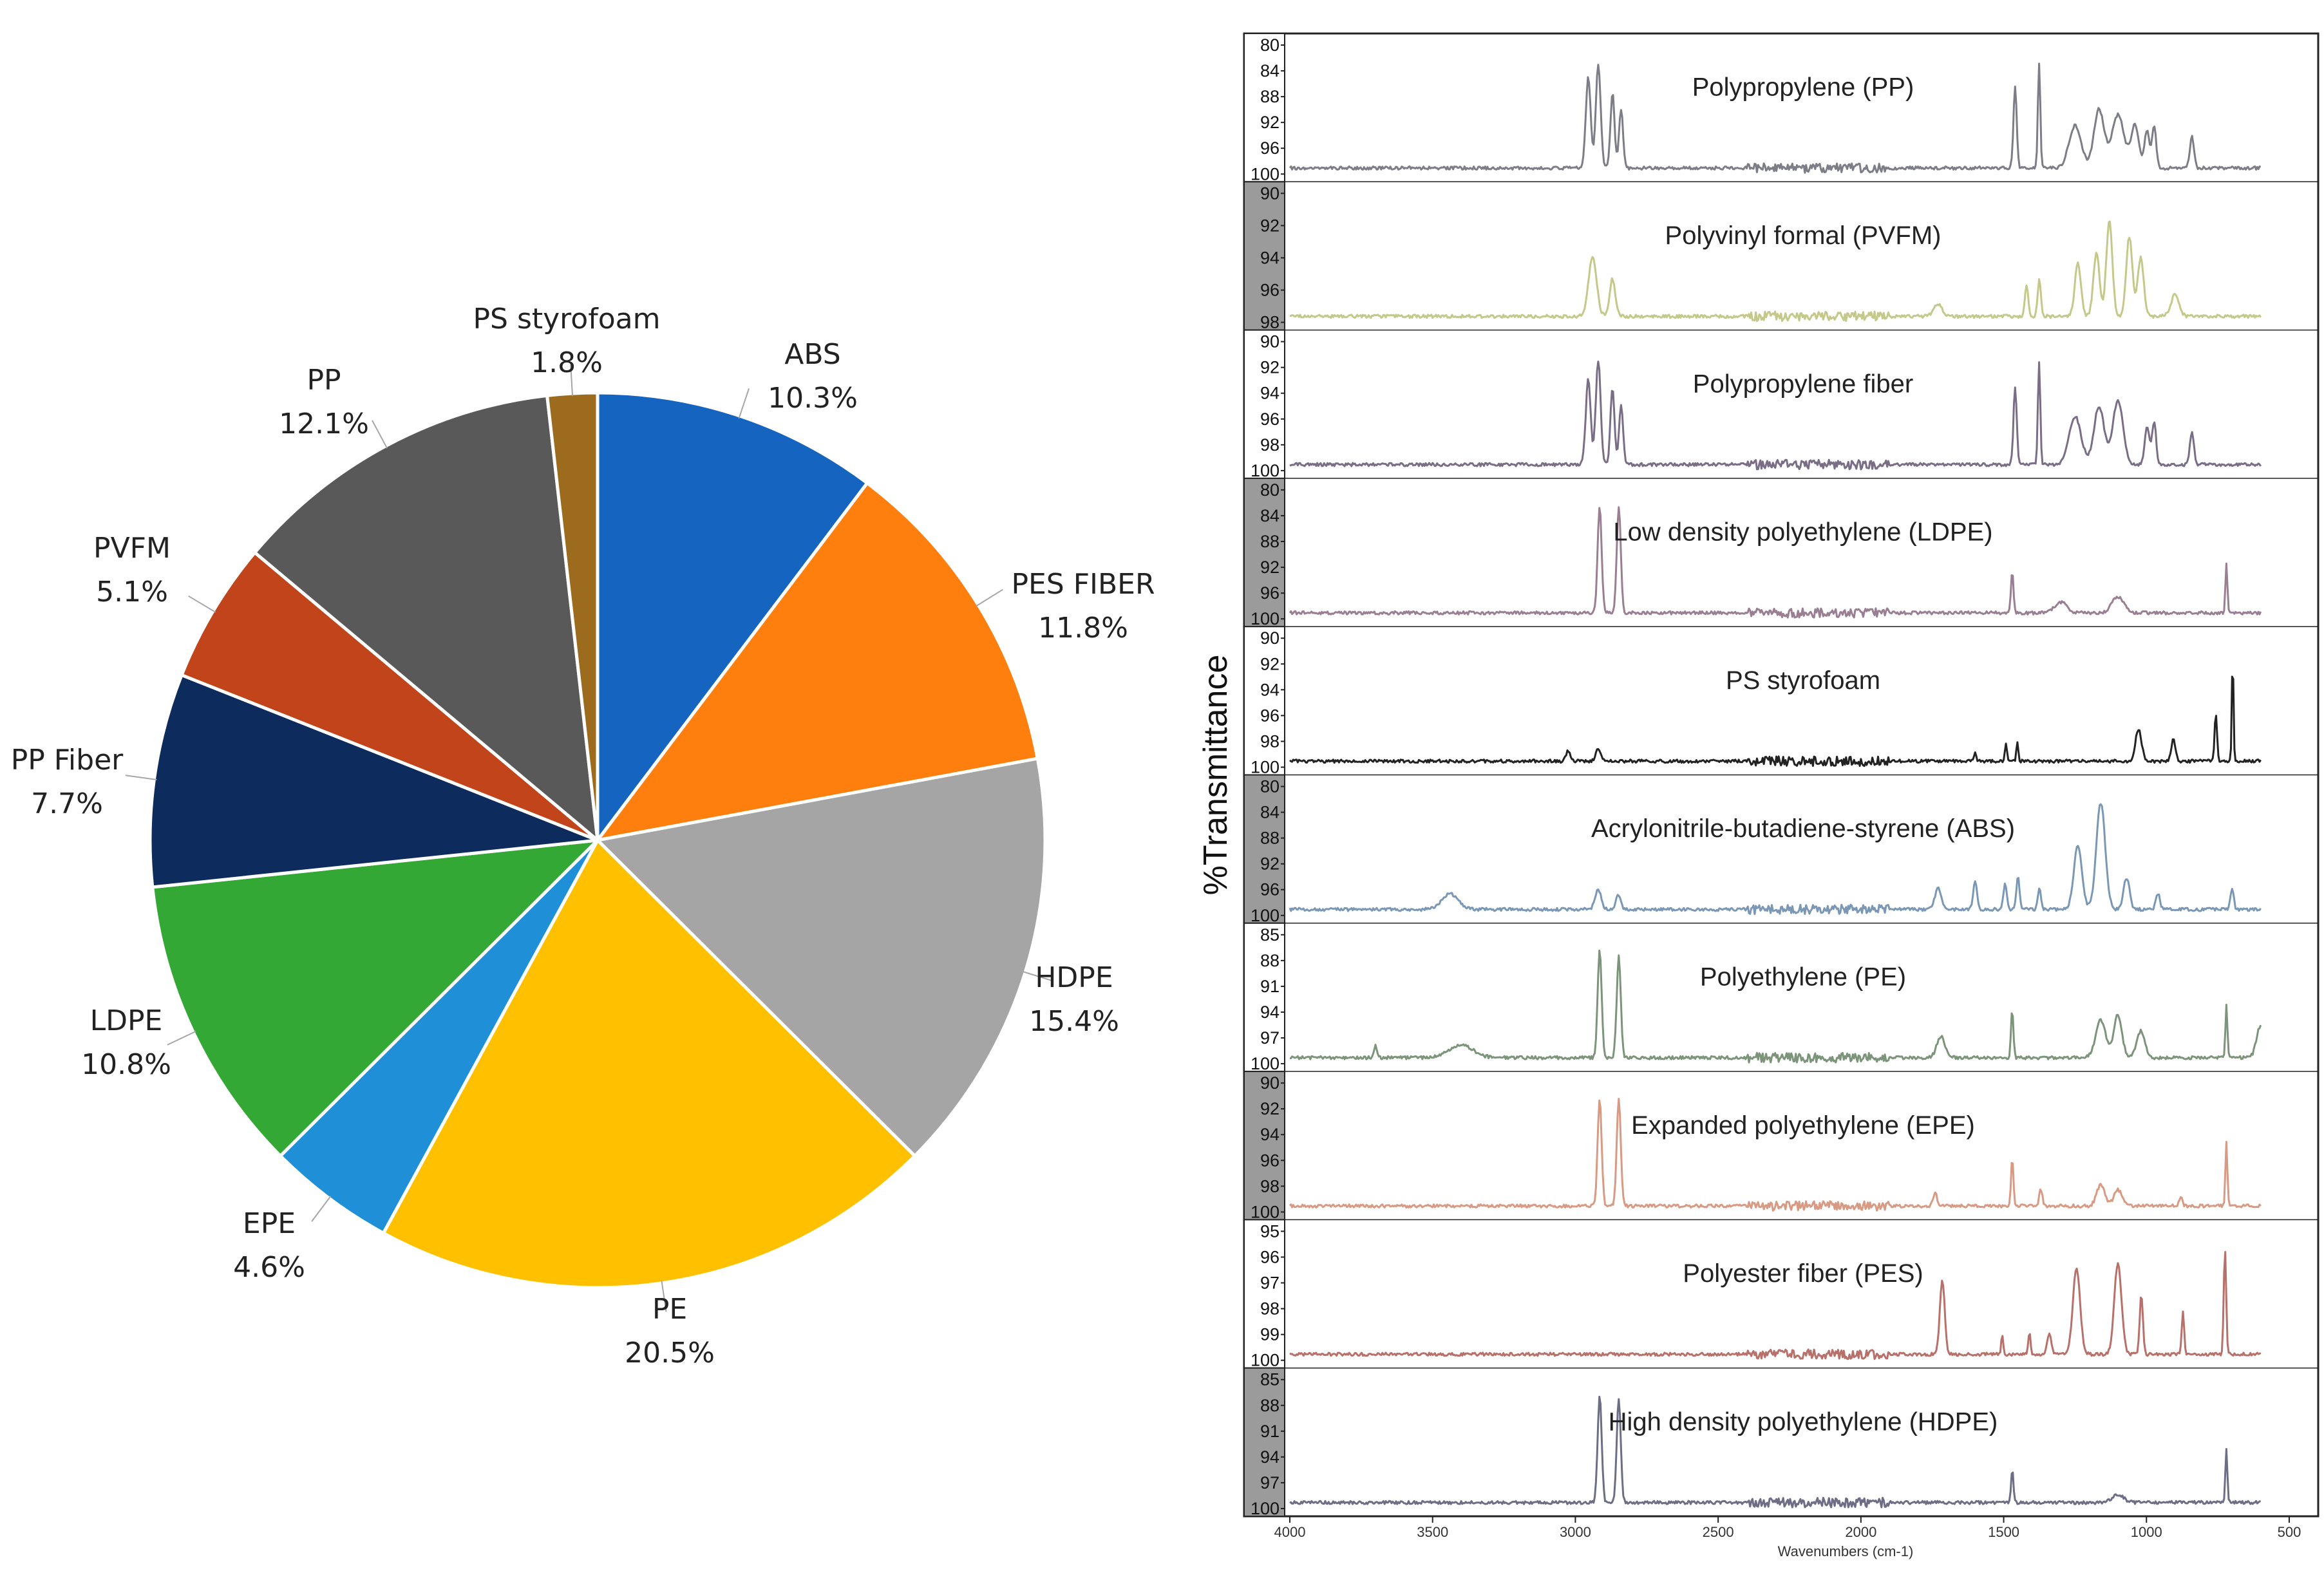 The width and height of the screenshot is (2324, 1571). What do you see at coordinates (1270, 986) in the screenshot?
I see `panel-7-ytick-label: 91` at bounding box center [1270, 986].